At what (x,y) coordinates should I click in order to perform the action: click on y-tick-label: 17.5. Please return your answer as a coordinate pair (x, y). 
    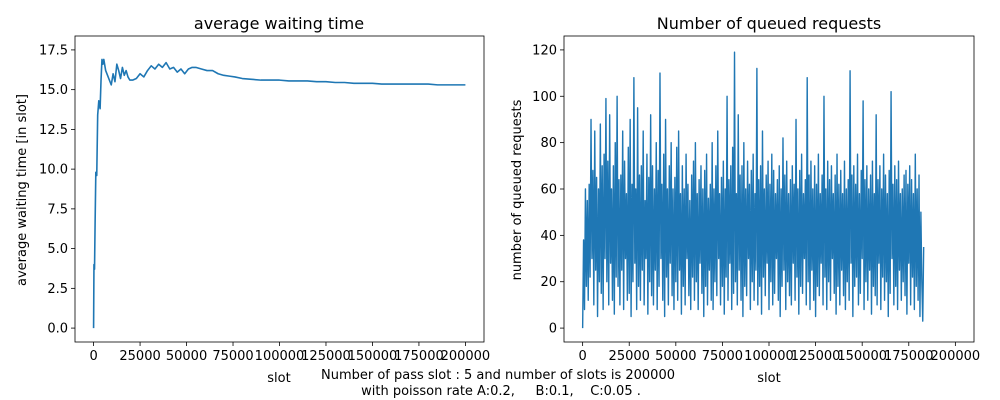
    Looking at the image, I should click on (53, 50).